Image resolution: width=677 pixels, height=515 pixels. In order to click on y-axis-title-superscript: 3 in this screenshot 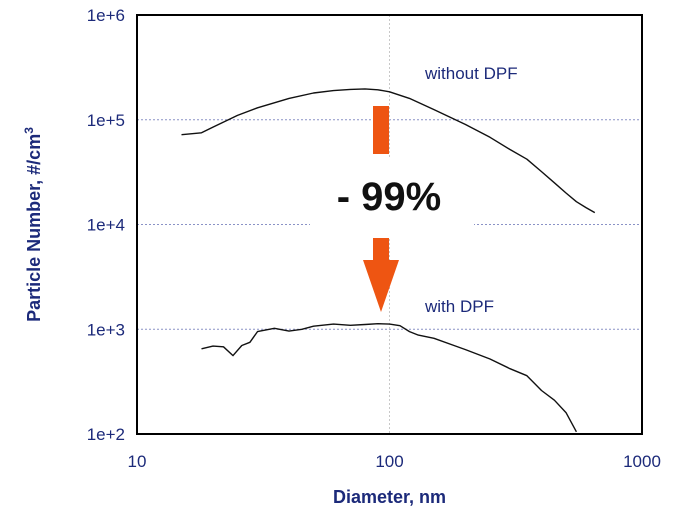, I will do `click(29, 130)`.